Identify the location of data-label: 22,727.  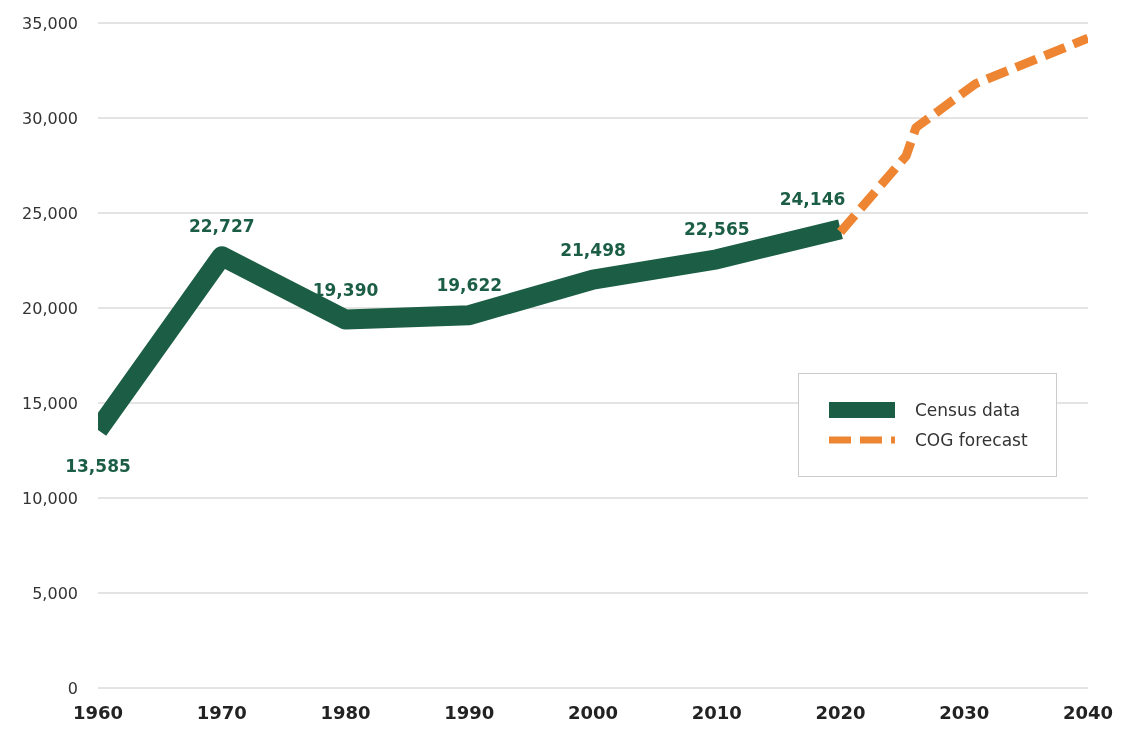
(221, 226).